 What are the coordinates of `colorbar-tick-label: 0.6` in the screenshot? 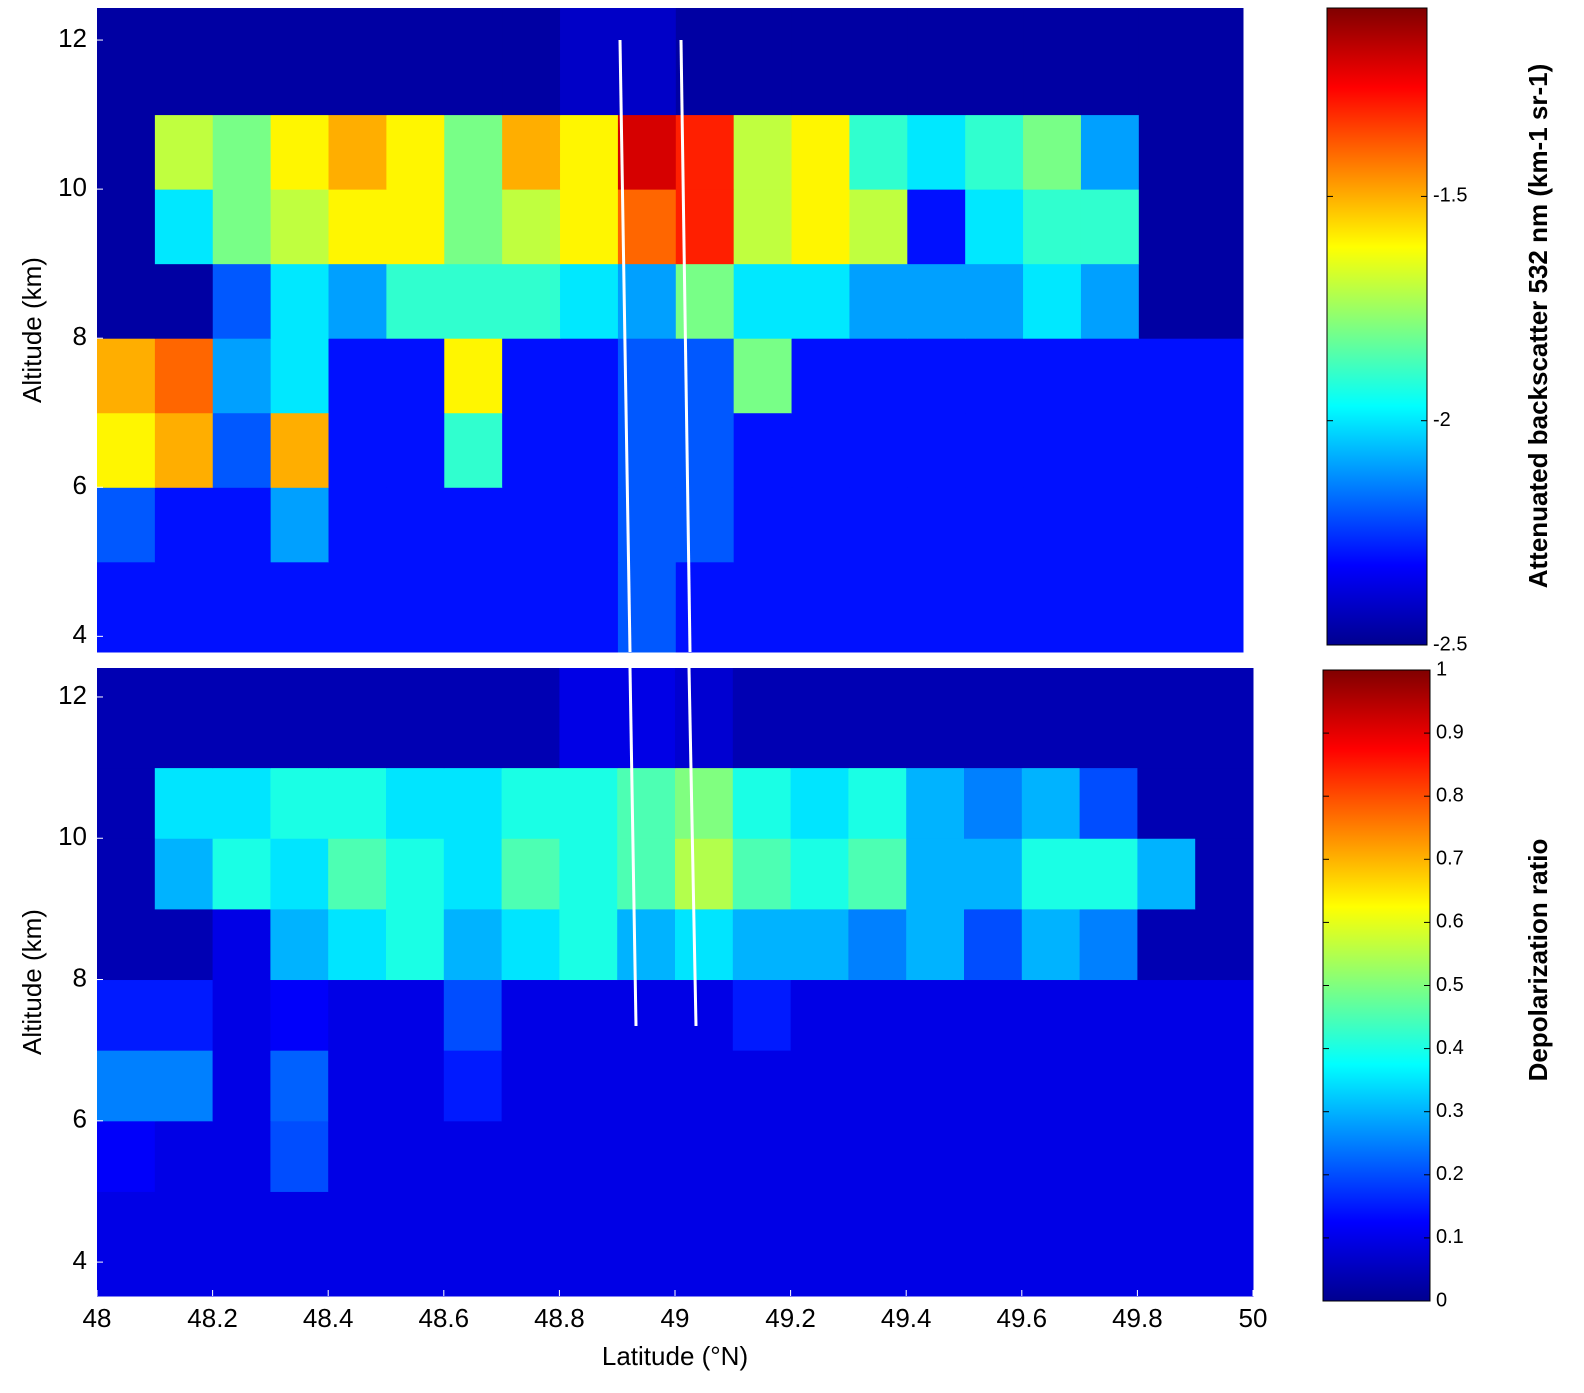 It's located at (1450, 922).